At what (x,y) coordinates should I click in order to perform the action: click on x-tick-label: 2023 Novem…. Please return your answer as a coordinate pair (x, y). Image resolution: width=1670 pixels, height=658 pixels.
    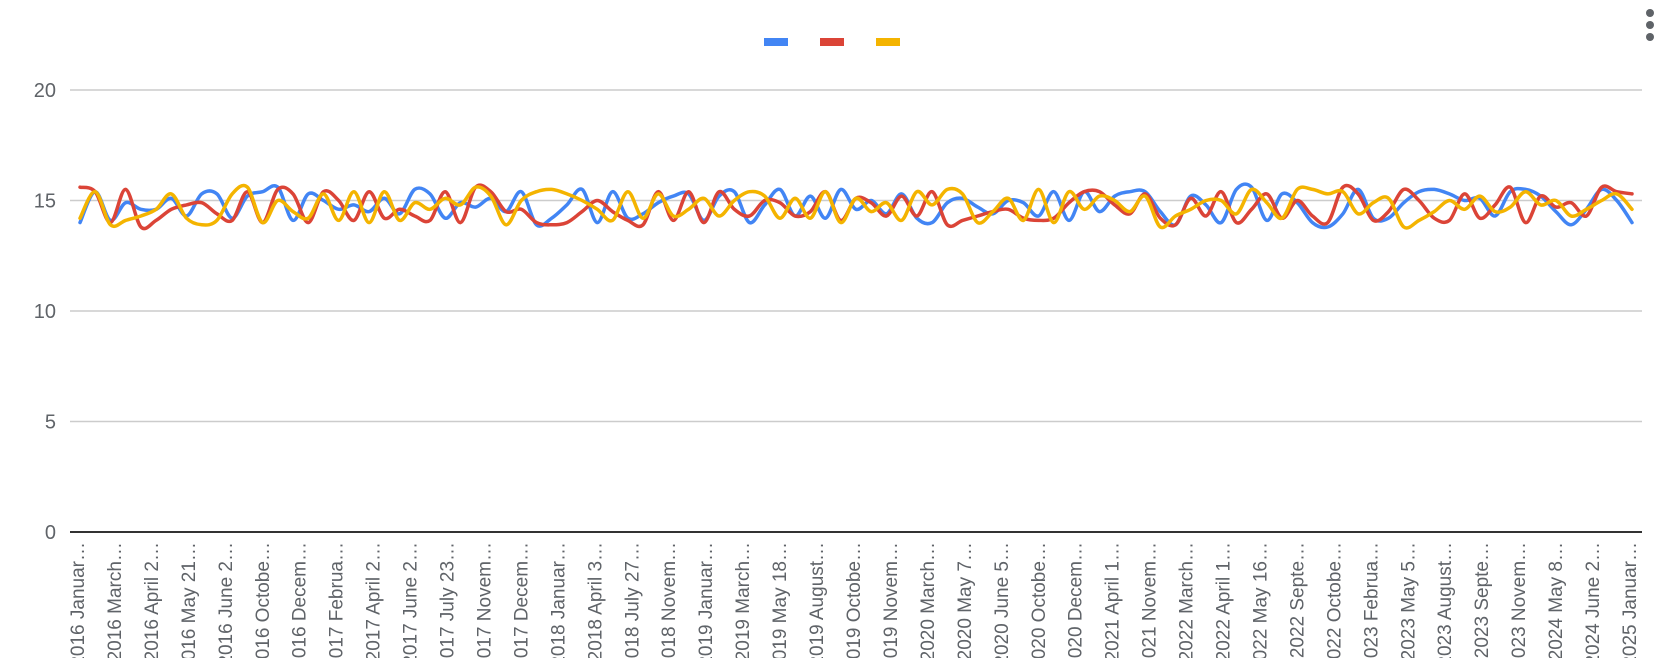
    Looking at the image, I should click on (1519, 600).